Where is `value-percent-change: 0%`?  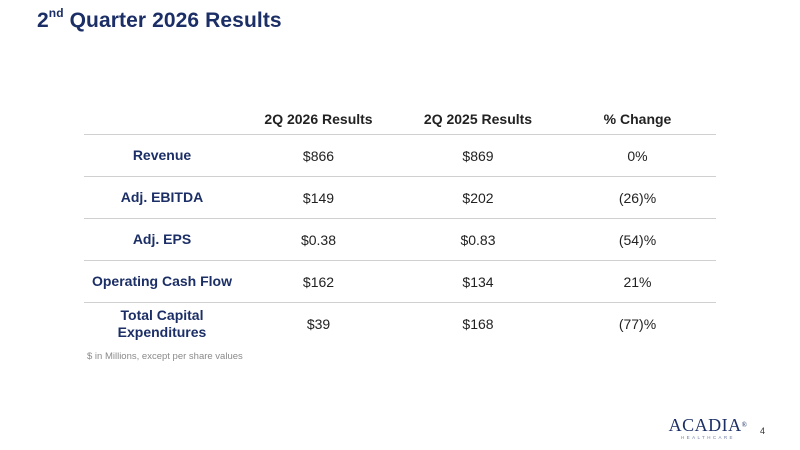
value-percent-change: 0% is located at coordinates (637, 155).